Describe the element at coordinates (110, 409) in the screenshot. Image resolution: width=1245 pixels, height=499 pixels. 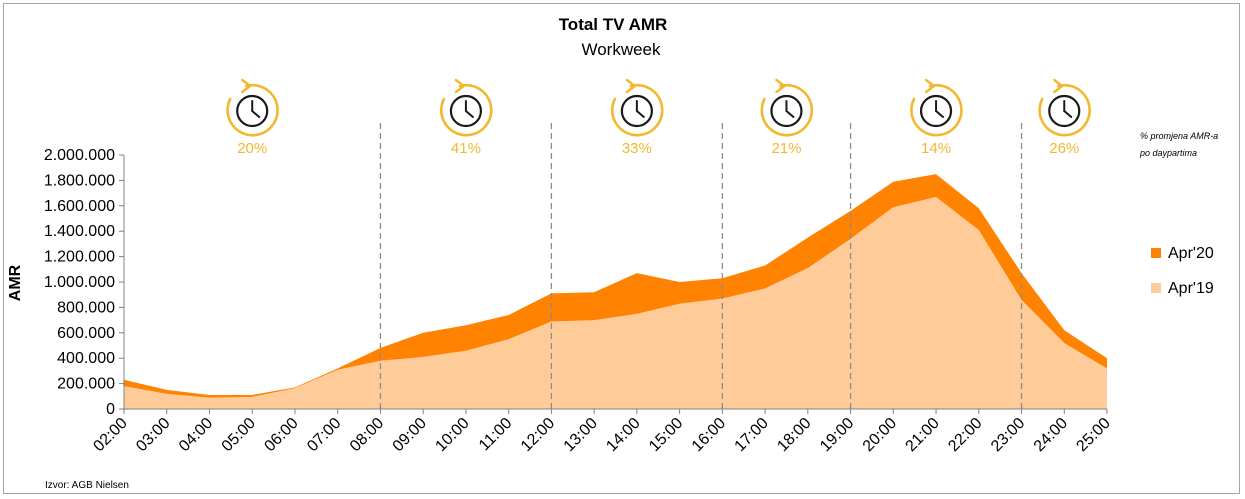
I see `y-tick-label: 0` at that location.